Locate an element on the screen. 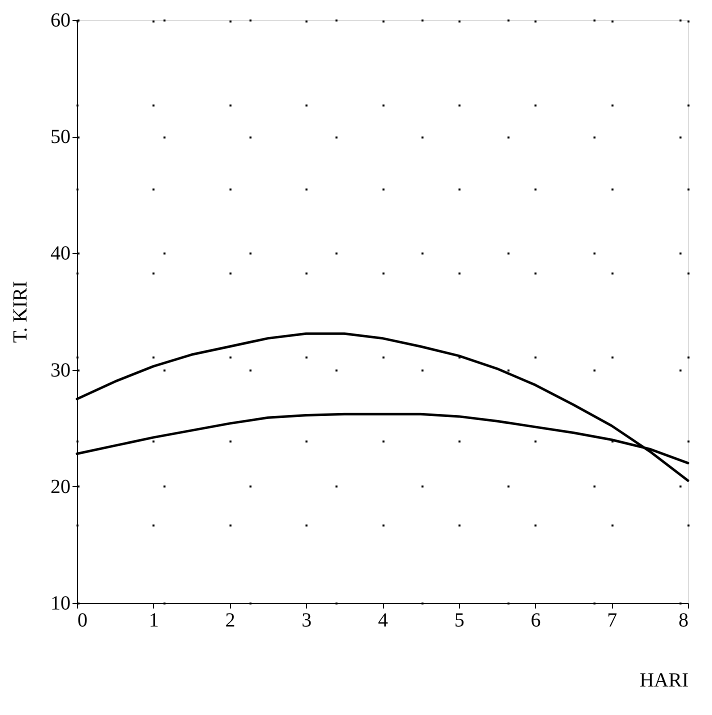  x-tick-label: 8 is located at coordinates (683, 621).